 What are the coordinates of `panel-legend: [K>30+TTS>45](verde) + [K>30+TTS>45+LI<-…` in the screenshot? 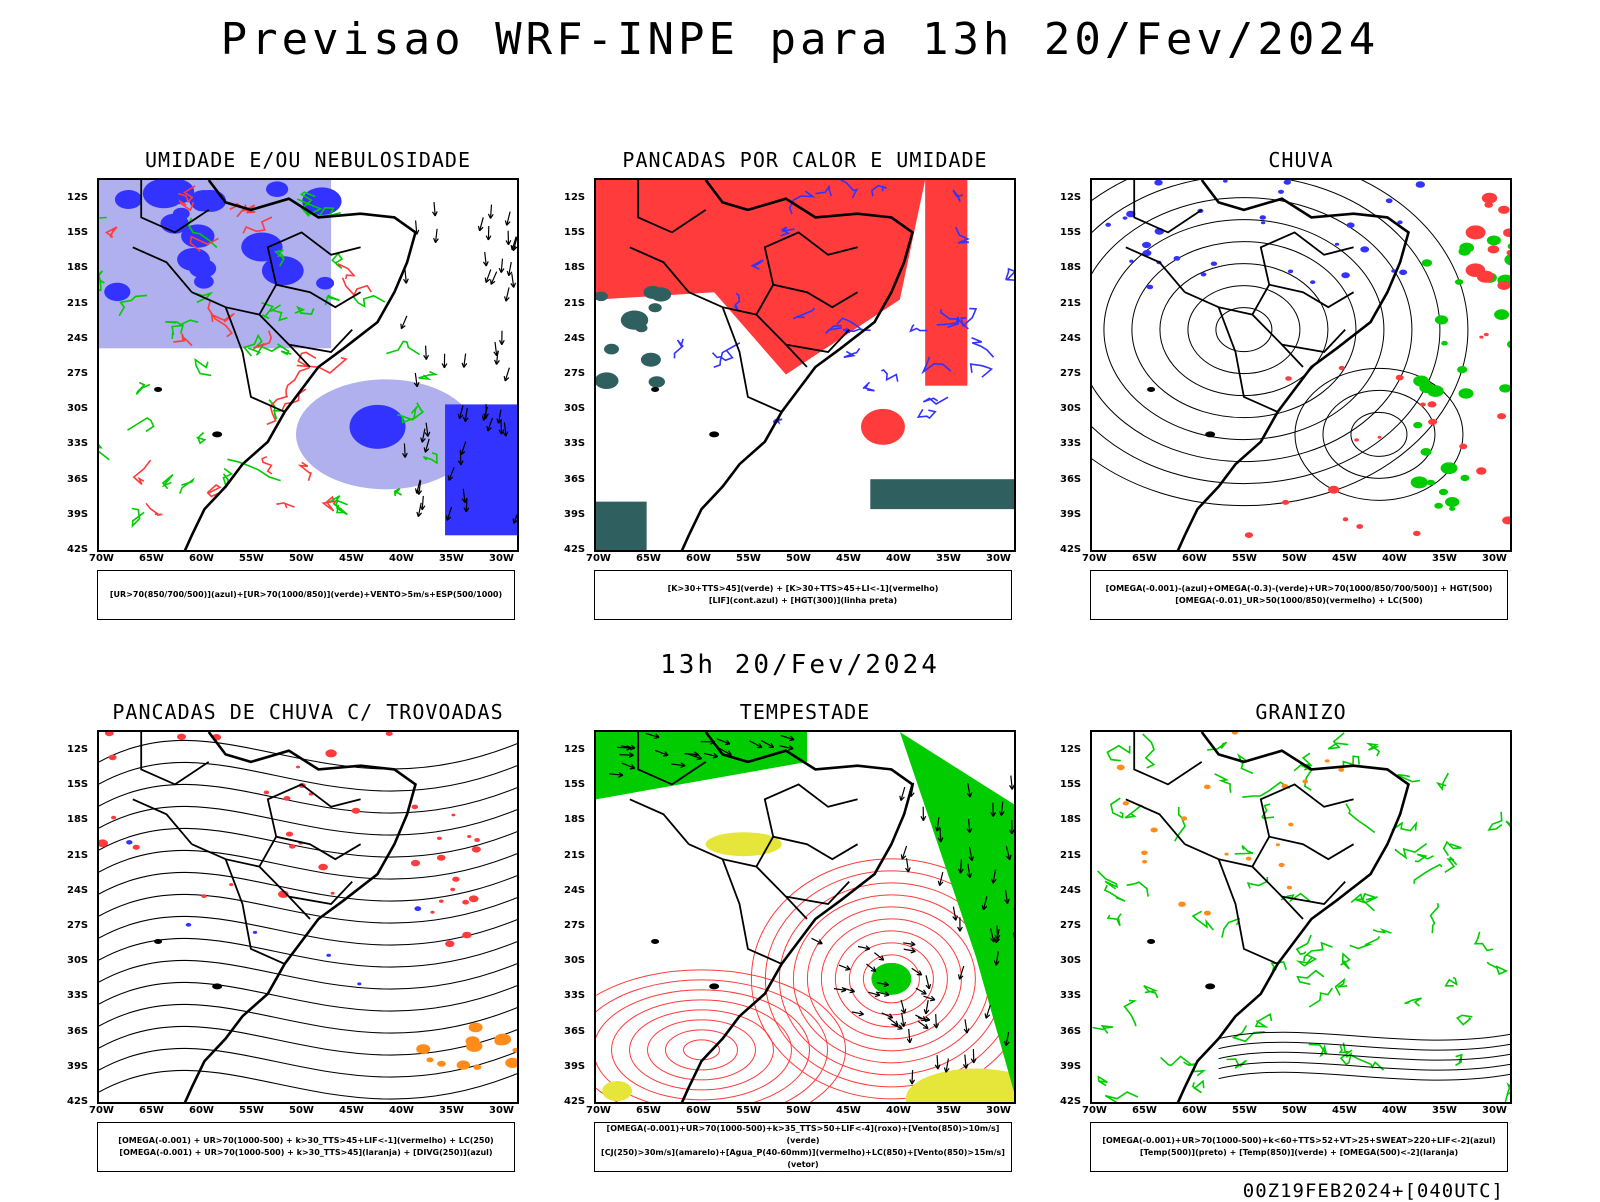 It's located at (803, 595).